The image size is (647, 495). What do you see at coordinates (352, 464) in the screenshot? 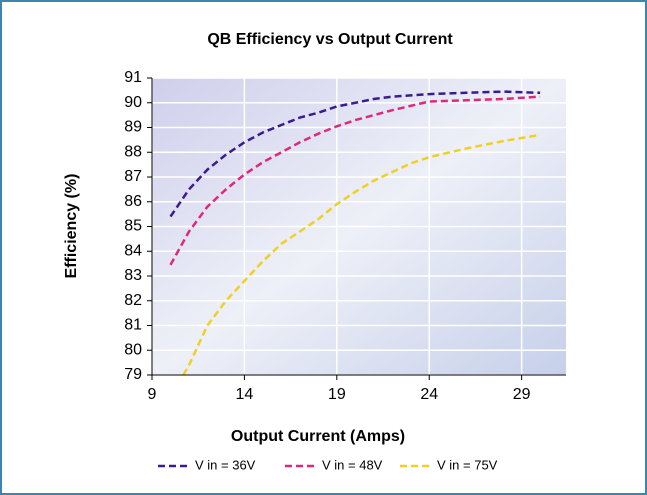
I see `legend-label: V in = 48V` at bounding box center [352, 464].